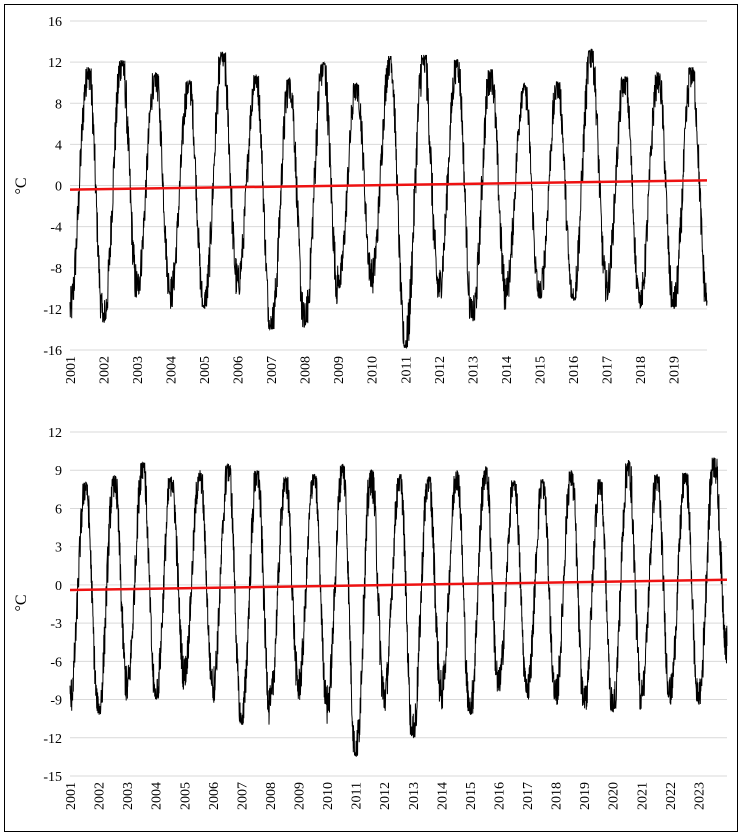  Describe the element at coordinates (357, 795) in the screenshot. I see `chart2-xtick-label: 2011` at that location.